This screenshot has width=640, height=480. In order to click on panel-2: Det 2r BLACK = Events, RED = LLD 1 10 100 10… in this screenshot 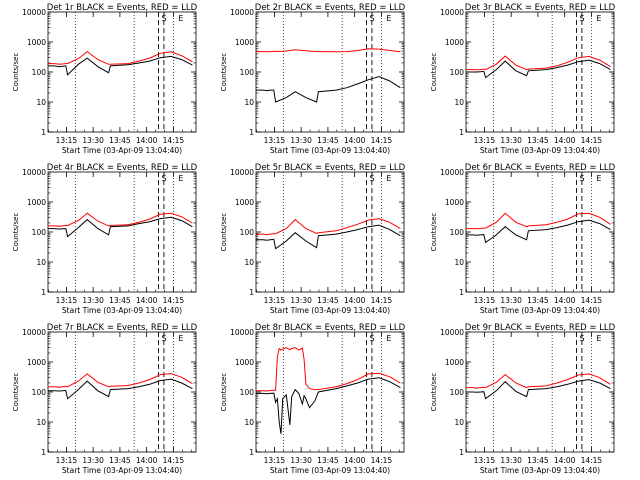, I will do `click(313, 79)`.